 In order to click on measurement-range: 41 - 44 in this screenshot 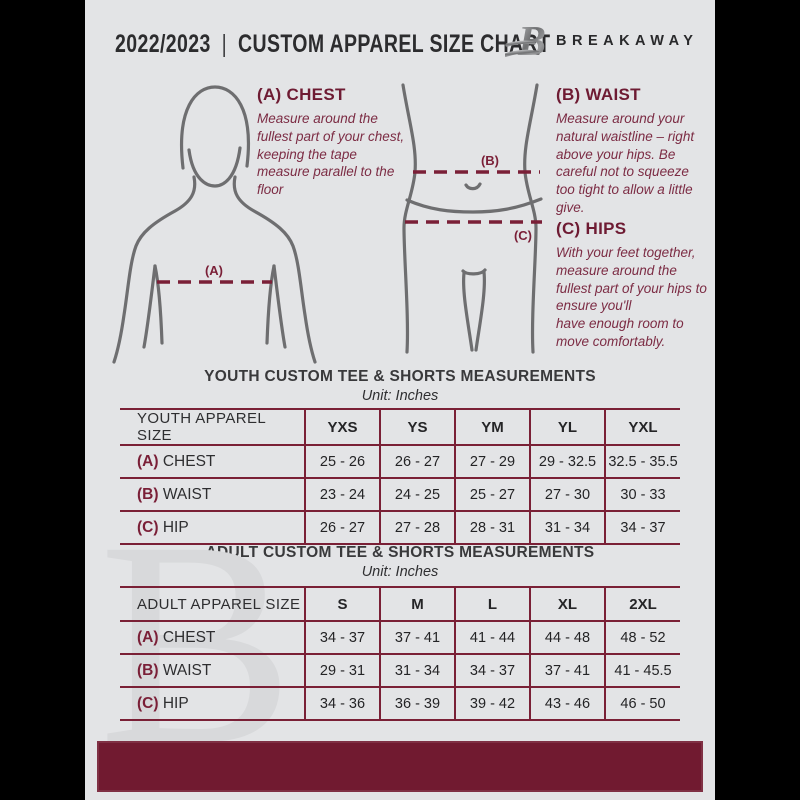, I will do `click(492, 637)`.